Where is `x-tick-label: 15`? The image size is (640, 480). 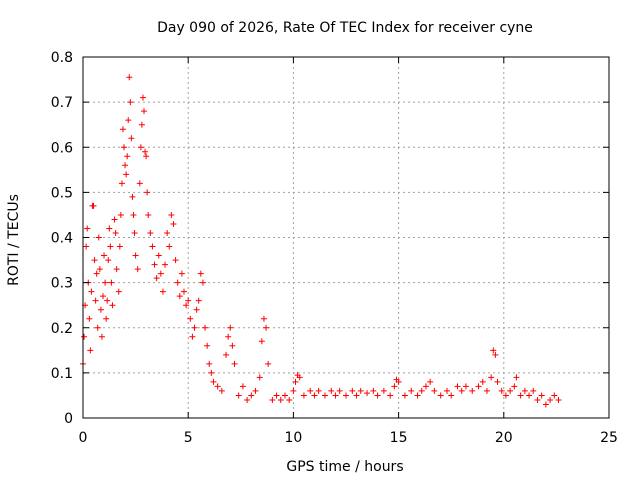
x-tick-label: 15 is located at coordinates (399, 438).